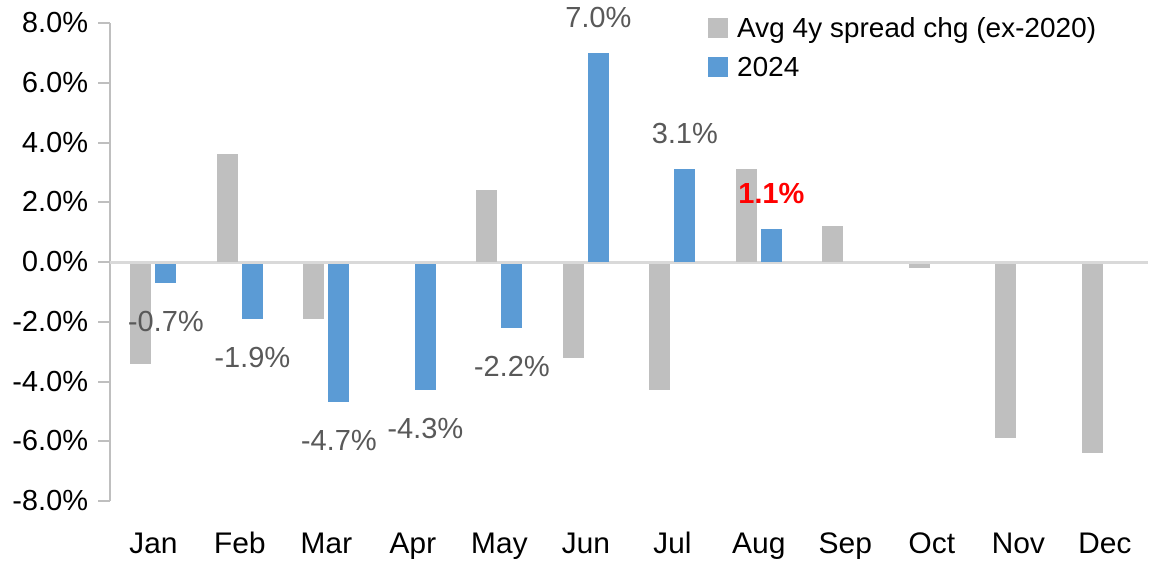 The image size is (1152, 570). What do you see at coordinates (338, 441) in the screenshot?
I see `data-label-mar: -4.7%` at bounding box center [338, 441].